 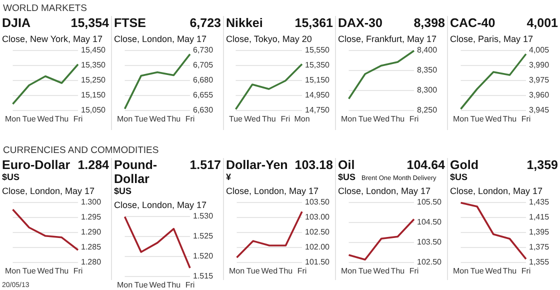 I want to click on text: WORLD MARKETS, so click(x=45, y=8).